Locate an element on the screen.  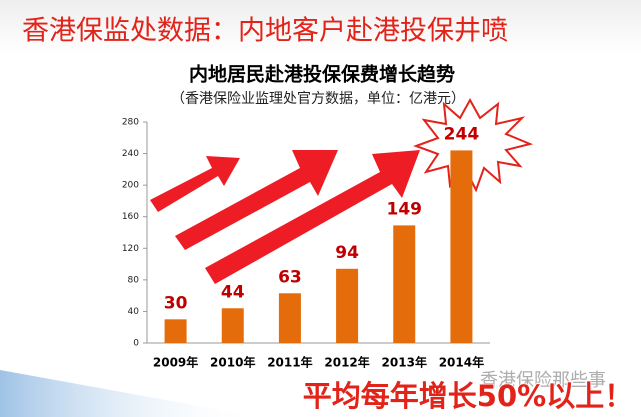
y-tick-label: 40 is located at coordinates (134, 312).